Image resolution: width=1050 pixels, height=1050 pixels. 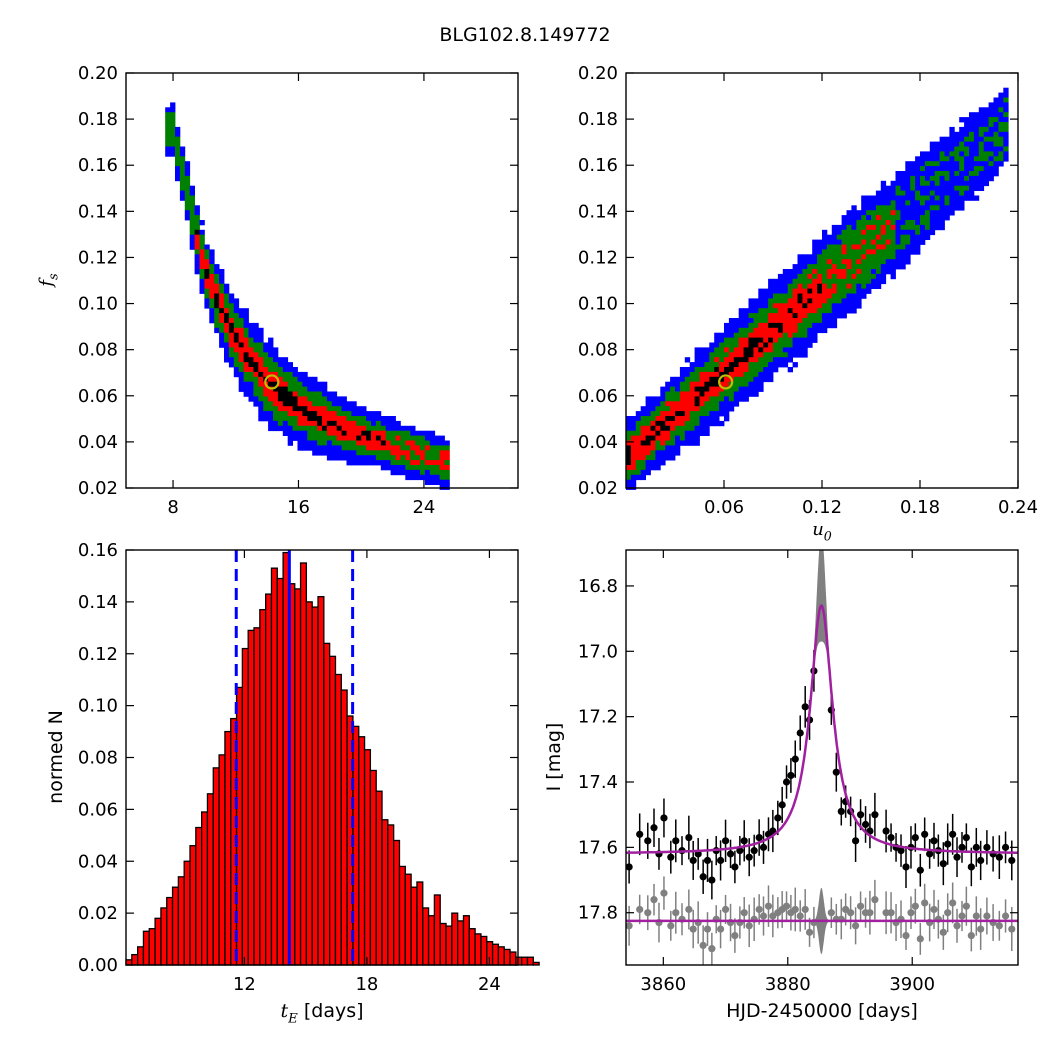 What do you see at coordinates (172, 507) in the screenshot?
I see `x-tick-label: 8` at bounding box center [172, 507].